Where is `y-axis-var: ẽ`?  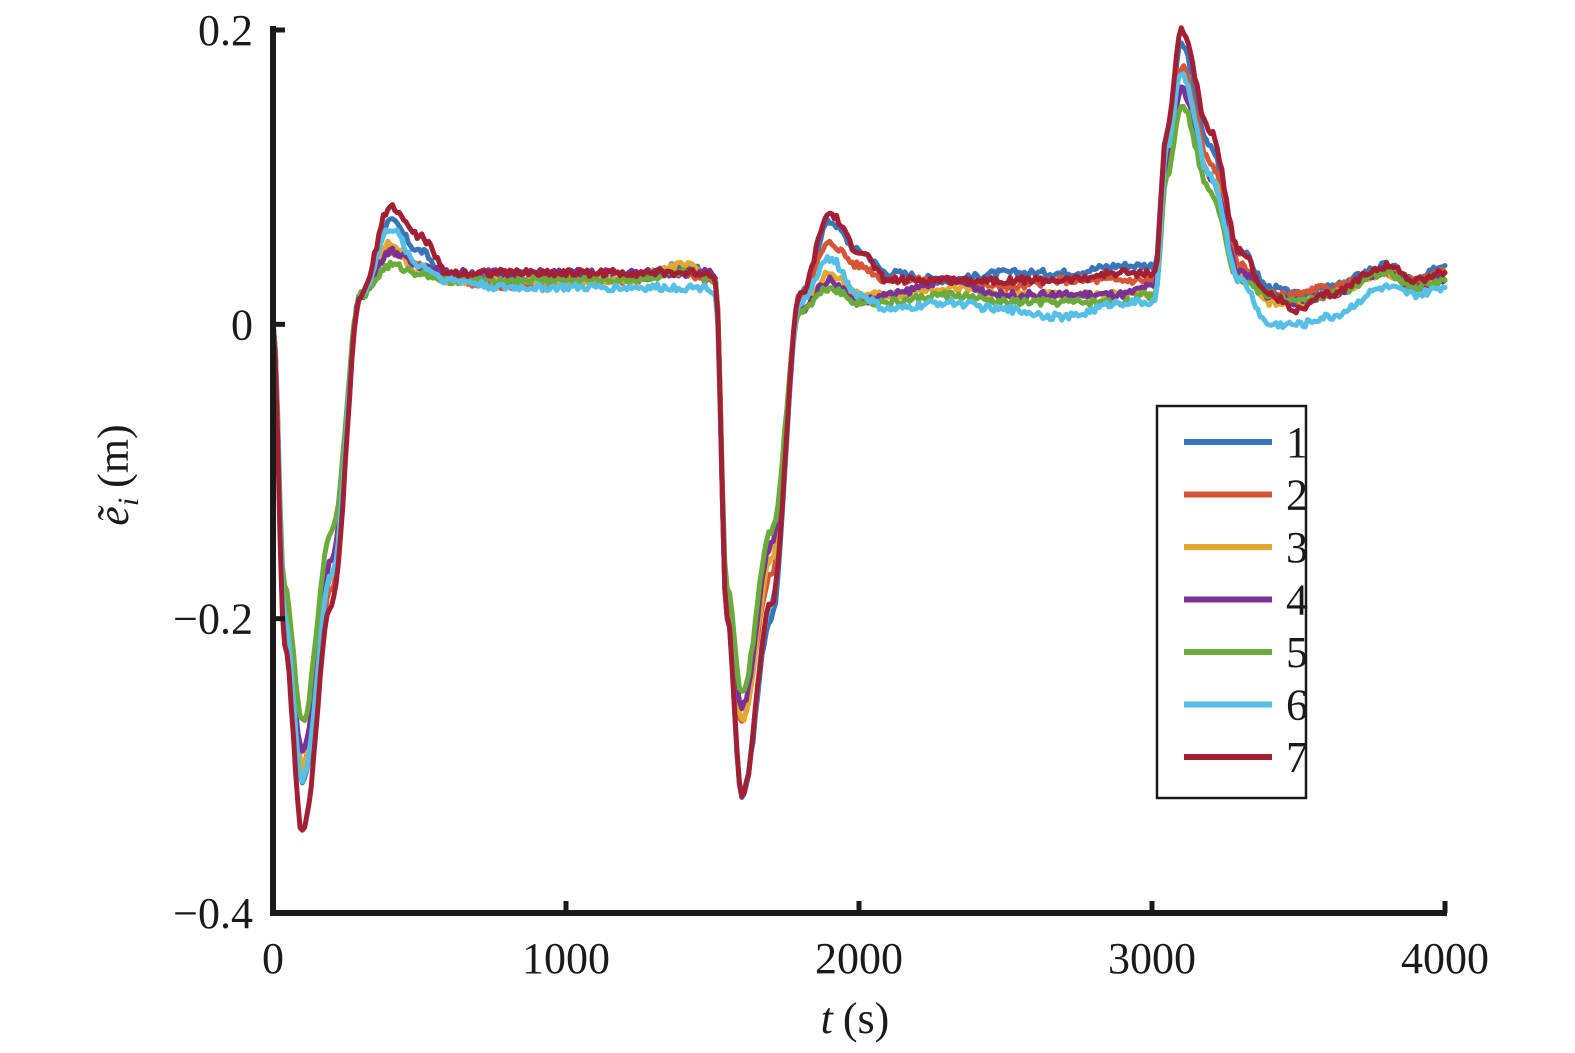 y-axis-var: ẽ is located at coordinates (113, 515).